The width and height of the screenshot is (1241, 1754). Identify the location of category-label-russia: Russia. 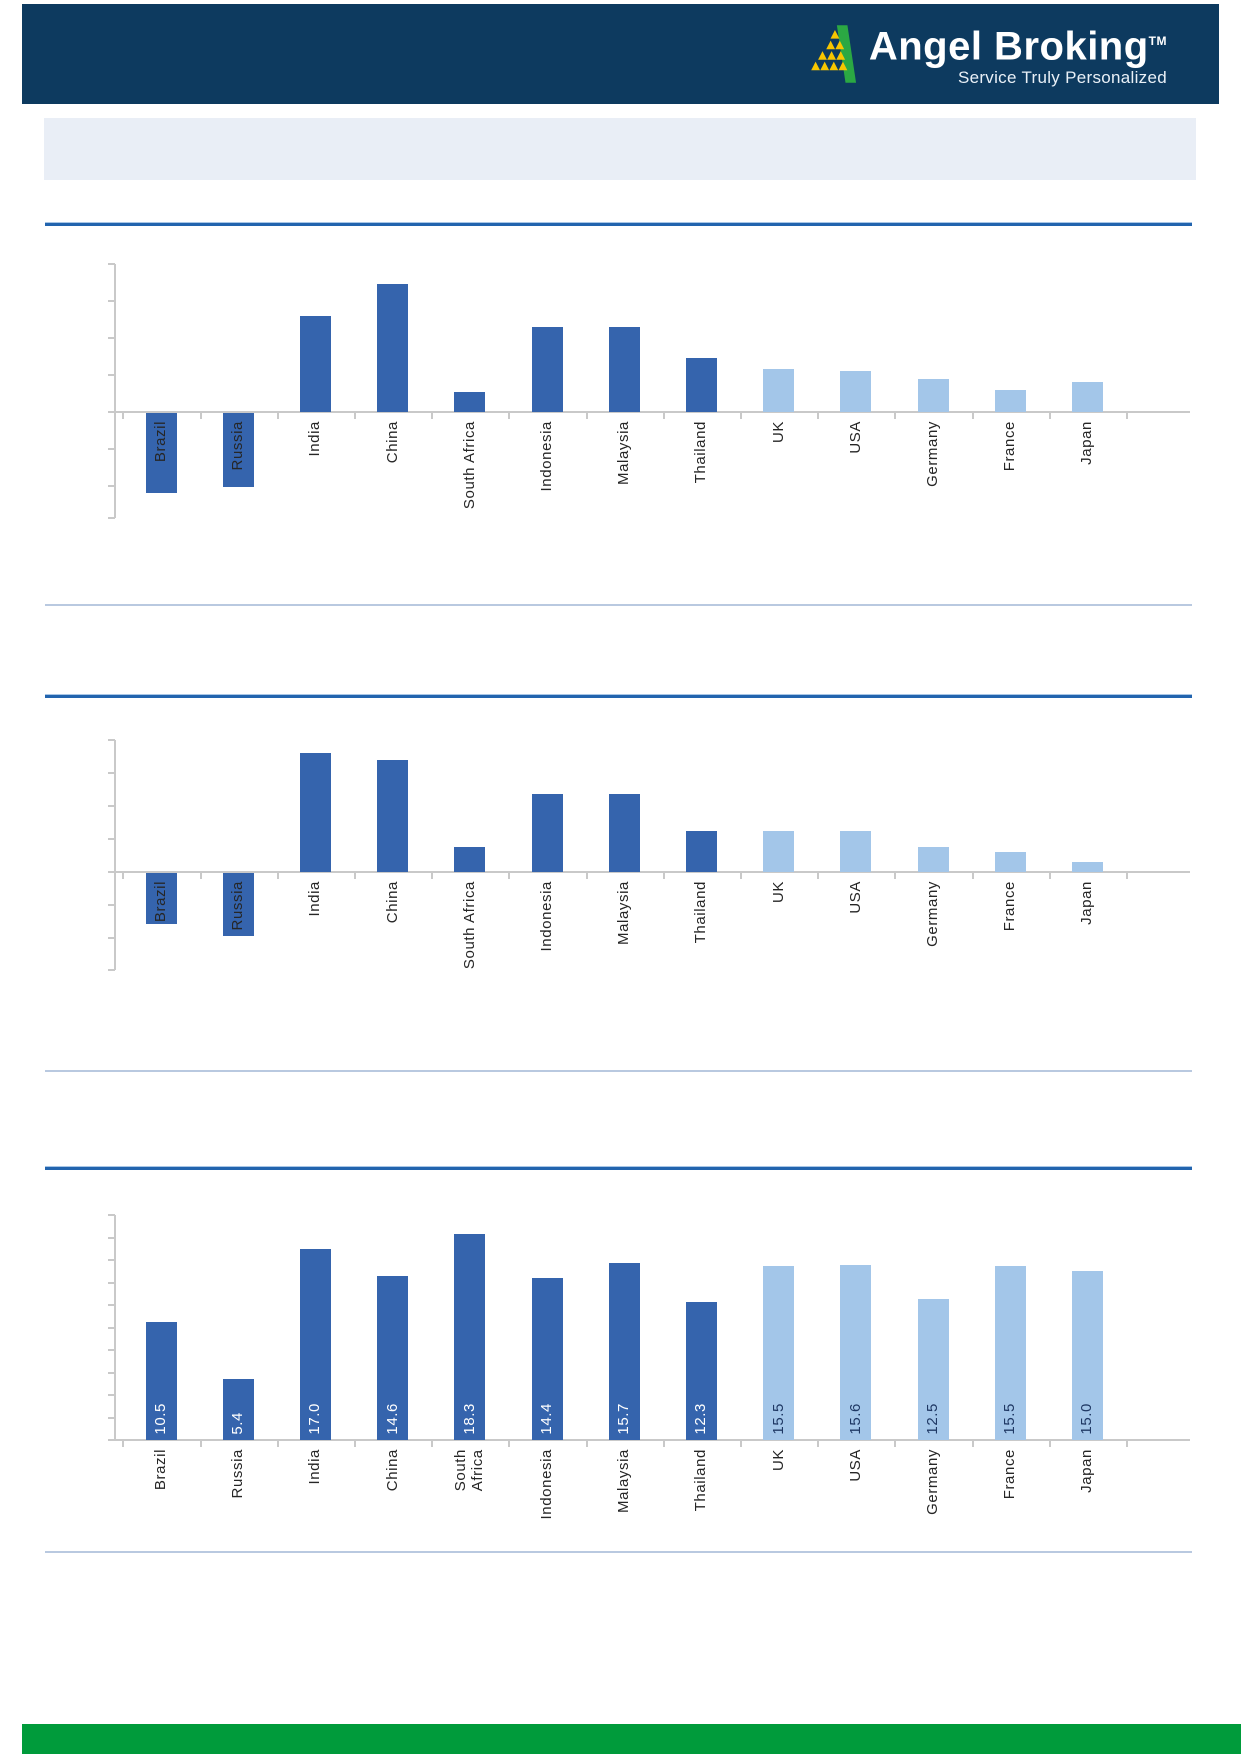
(238, 1474).